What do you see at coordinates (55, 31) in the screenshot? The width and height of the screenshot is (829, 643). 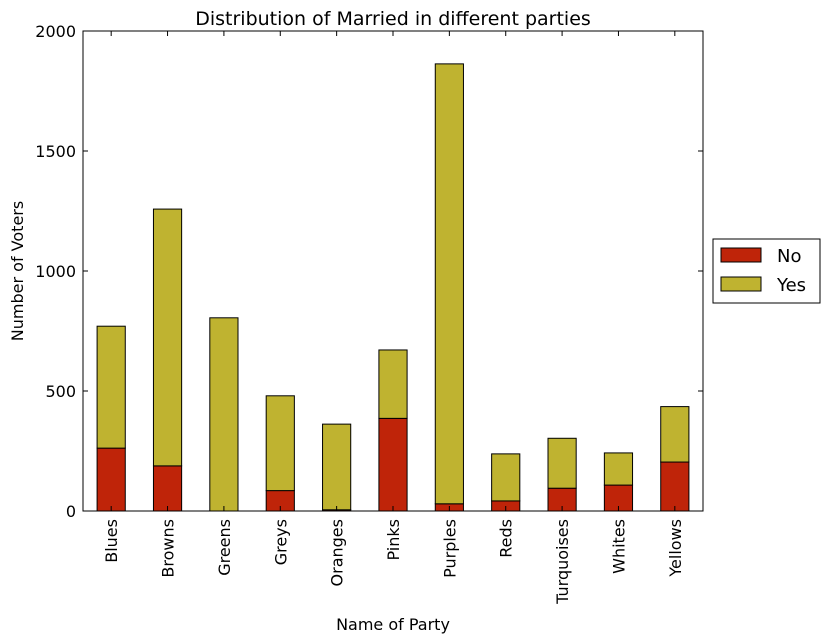 I see `y-tick-label: 2000` at bounding box center [55, 31].